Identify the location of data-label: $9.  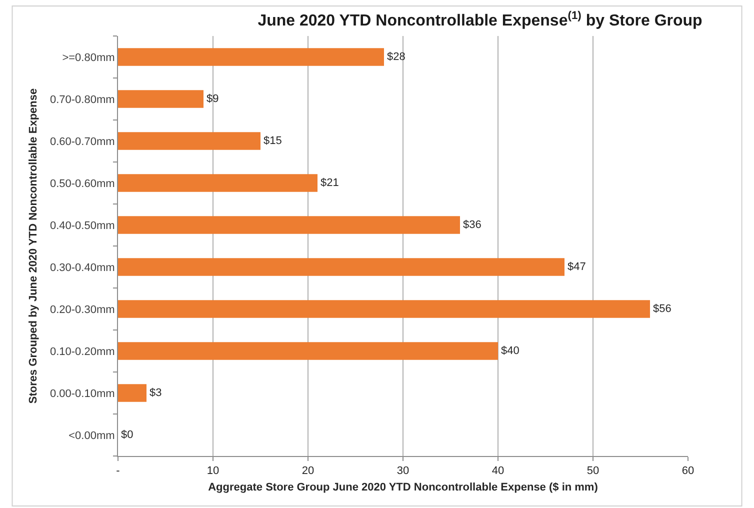
(212, 99).